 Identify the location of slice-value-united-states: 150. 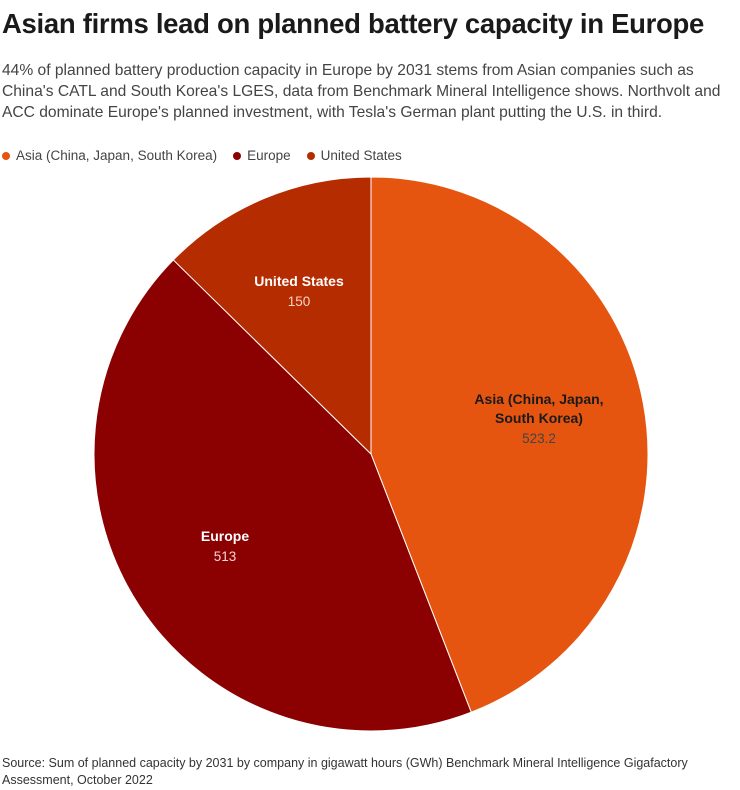
(299, 301).